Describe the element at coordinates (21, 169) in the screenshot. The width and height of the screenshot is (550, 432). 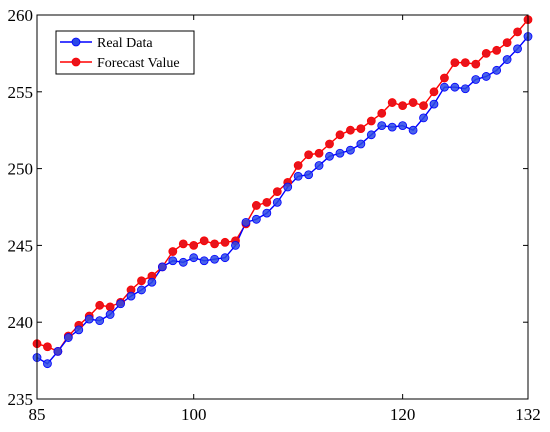
I see `y-tick-label-3: 250` at that location.